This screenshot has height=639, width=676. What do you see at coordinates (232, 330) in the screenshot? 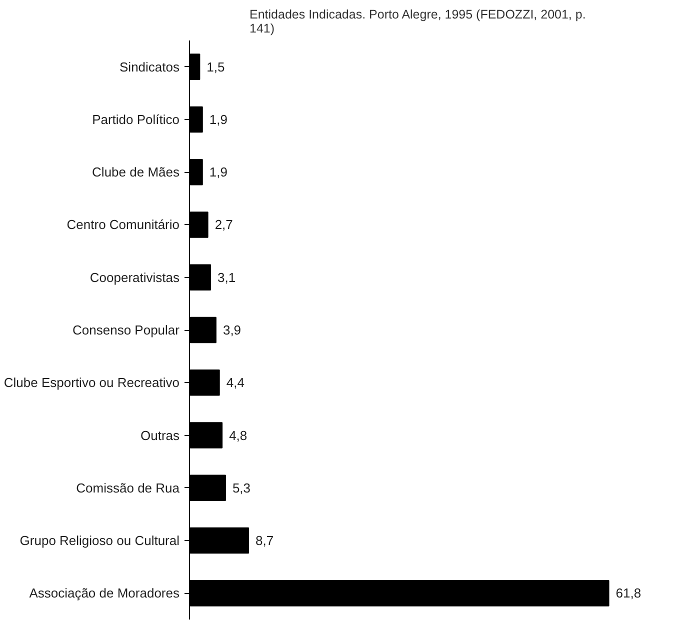
I see `data-label: 3,9` at bounding box center [232, 330].